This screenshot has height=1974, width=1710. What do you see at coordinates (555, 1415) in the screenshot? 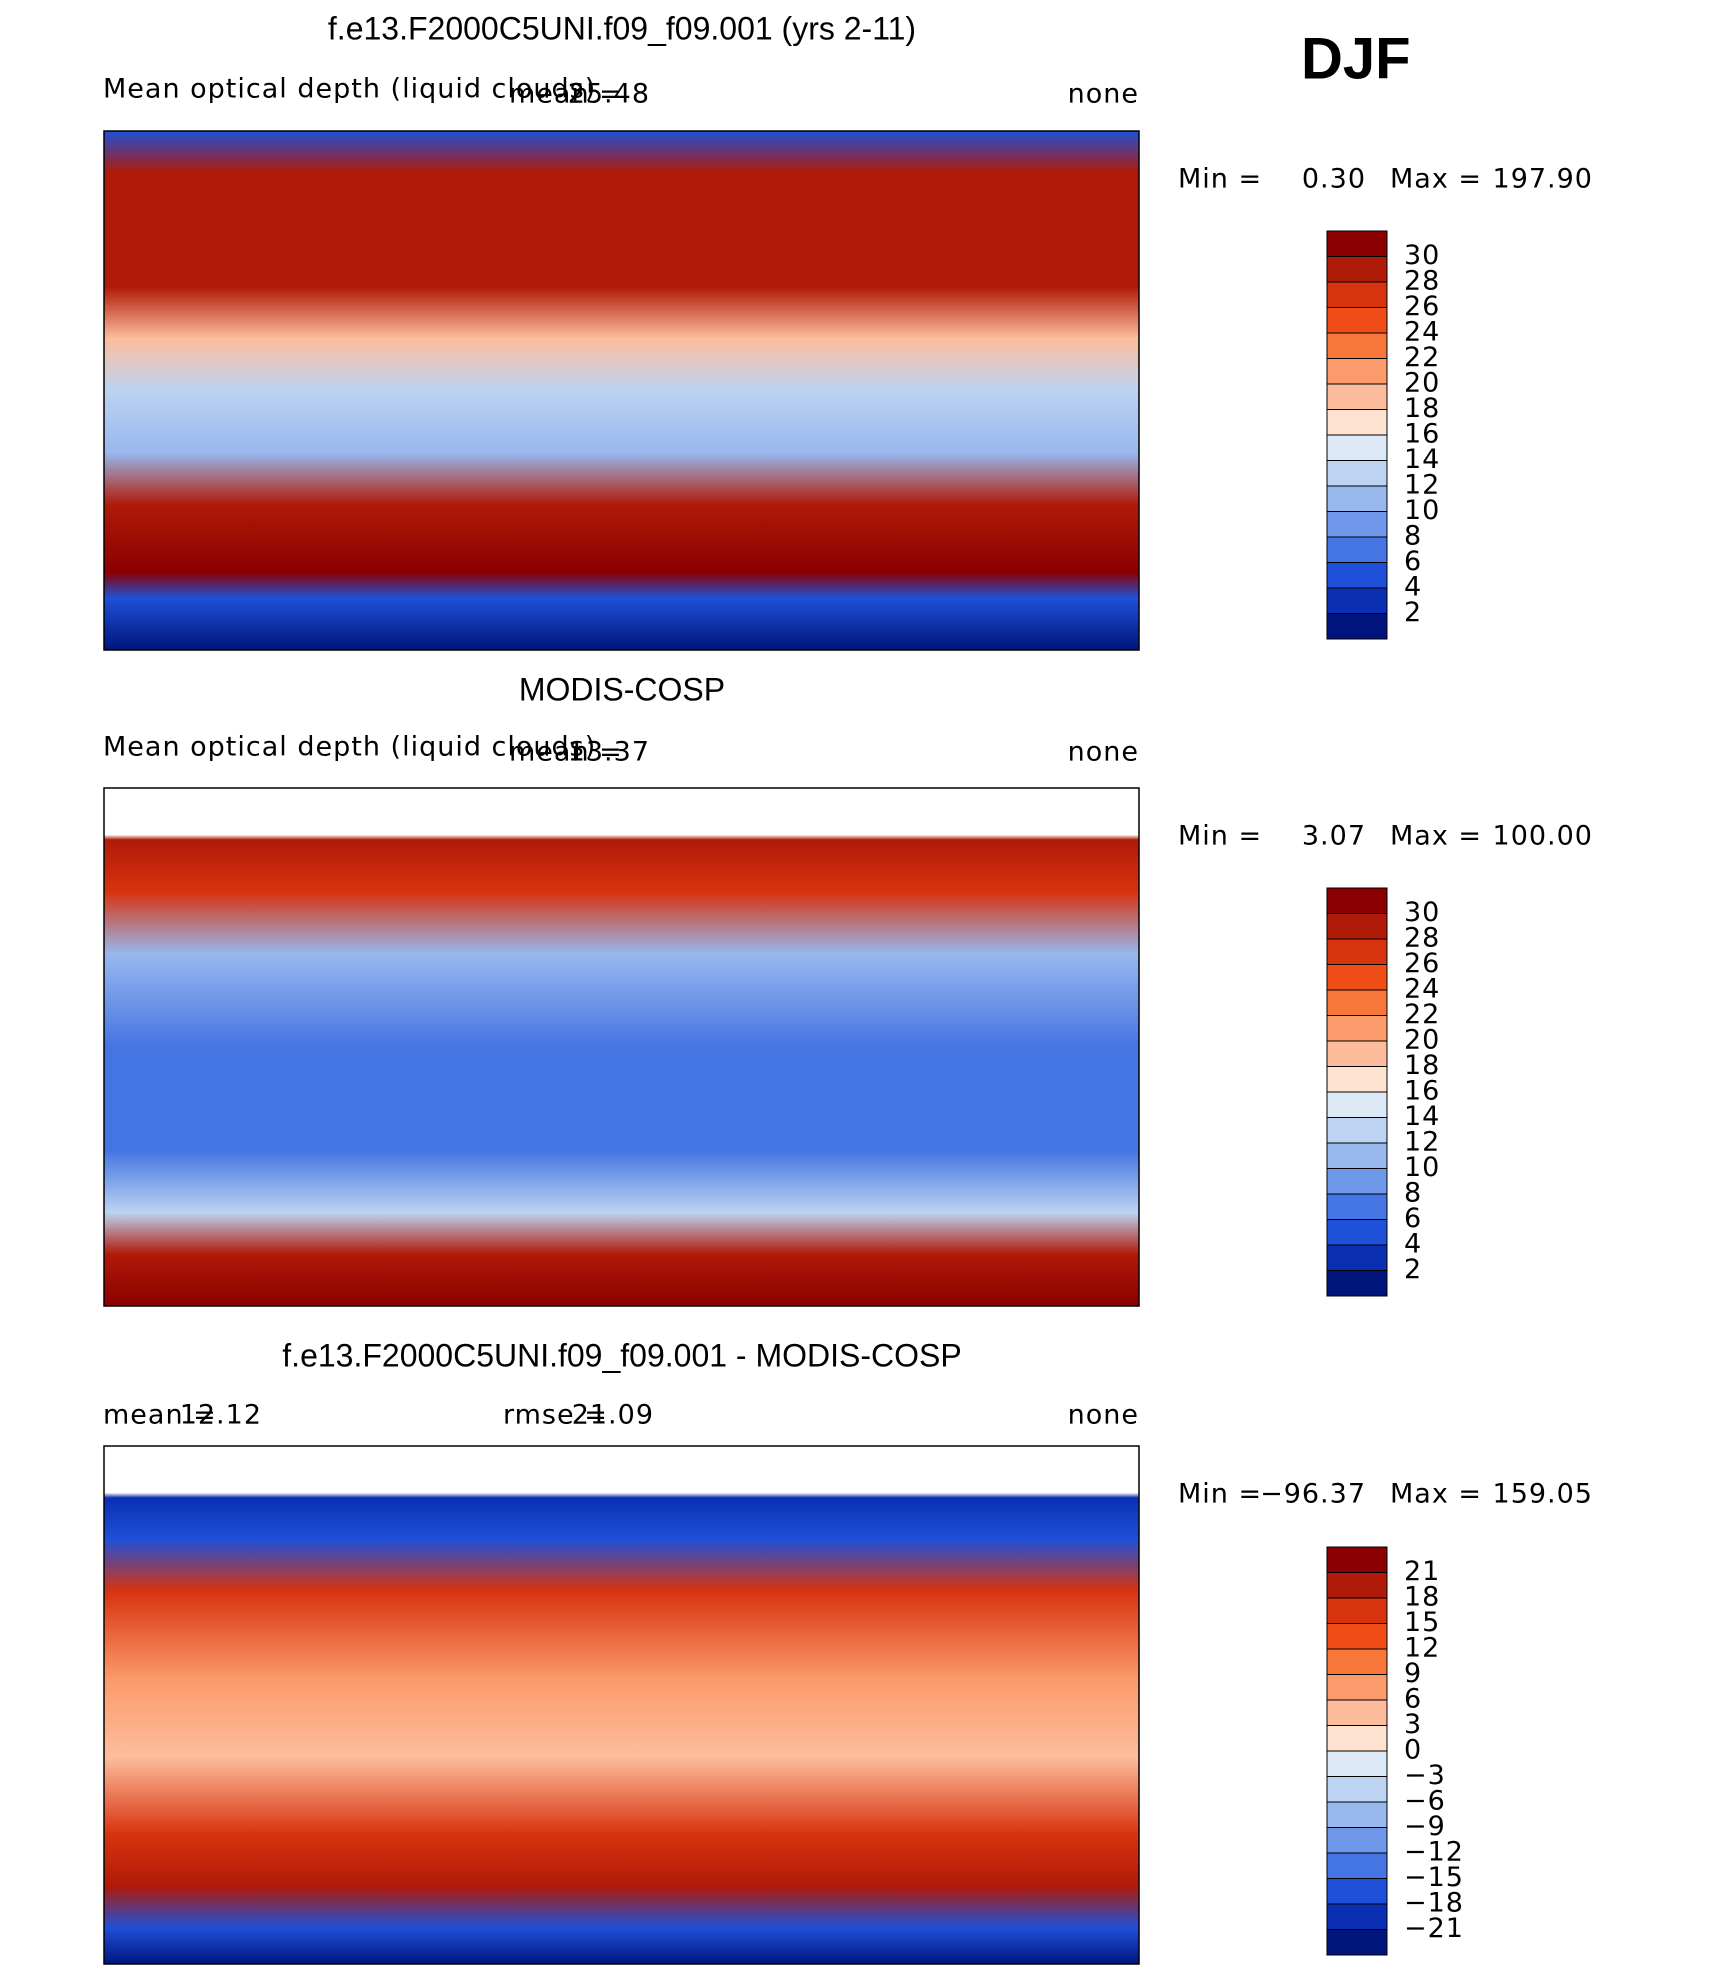
I see `stat-label: rmse =` at bounding box center [555, 1415].